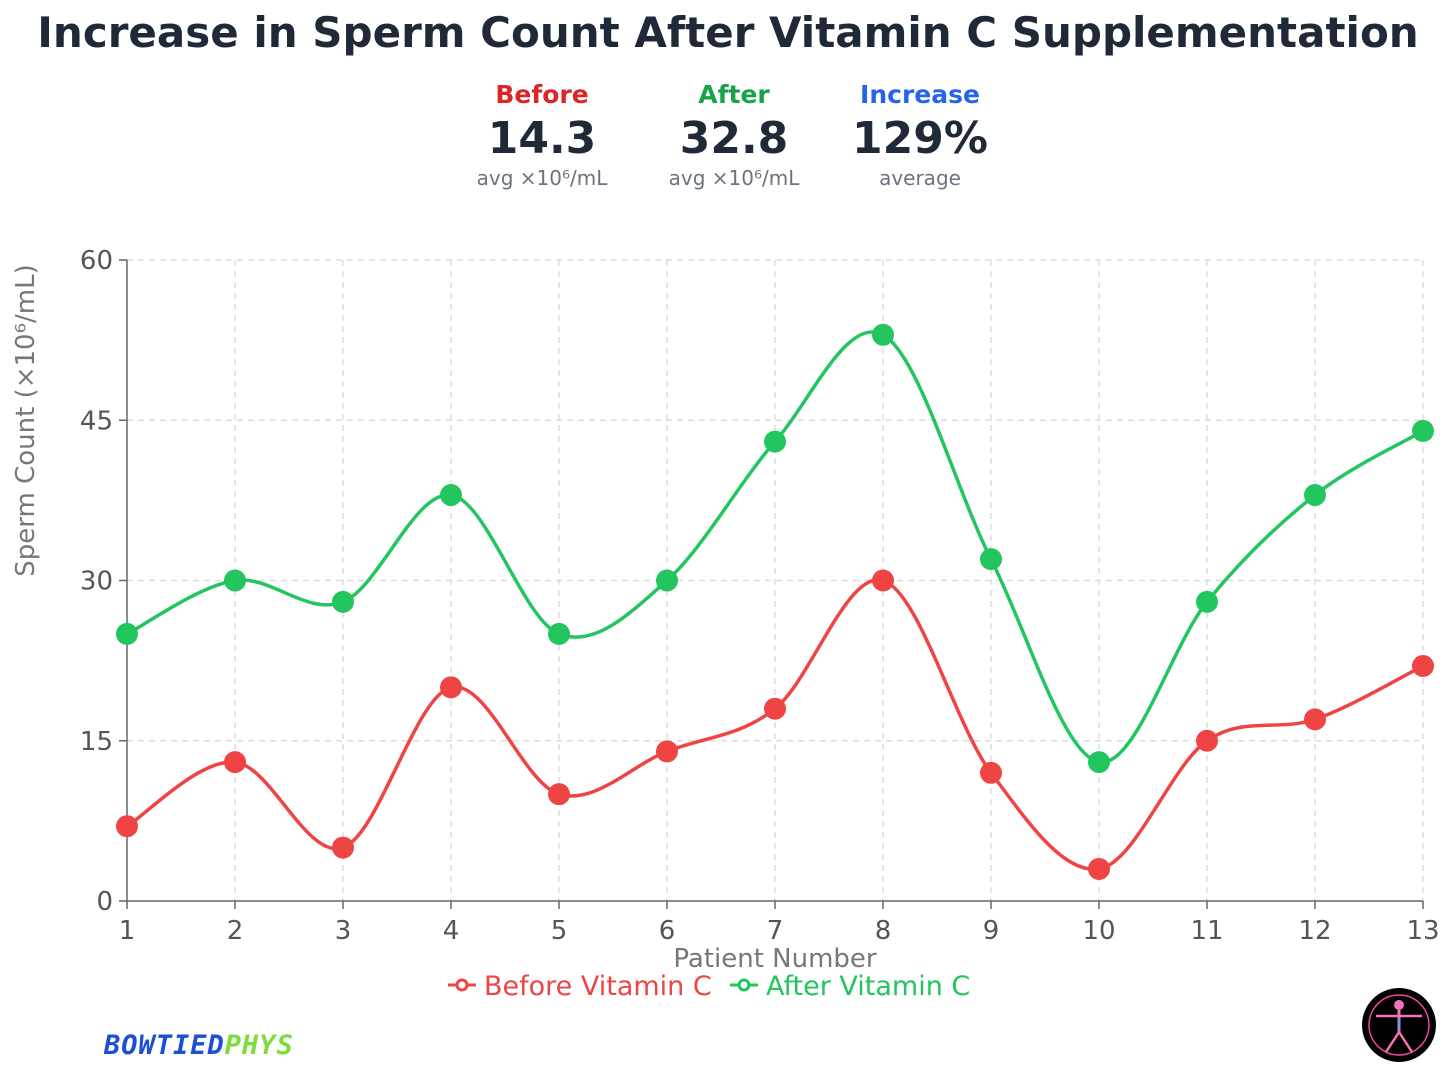 The image size is (1456, 1066). I want to click on stat-after-value: 32.8, so click(734, 138).